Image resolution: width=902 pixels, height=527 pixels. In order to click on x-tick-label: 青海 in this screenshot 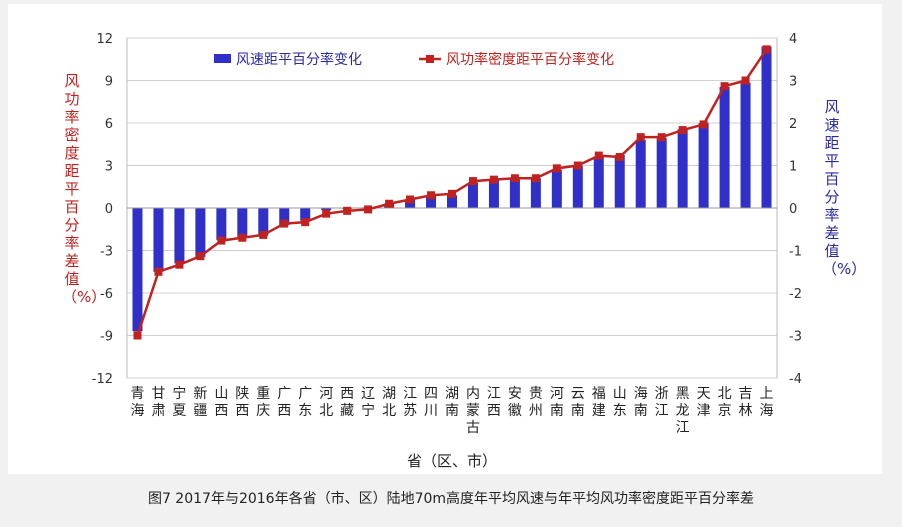, I will do `click(137, 402)`.